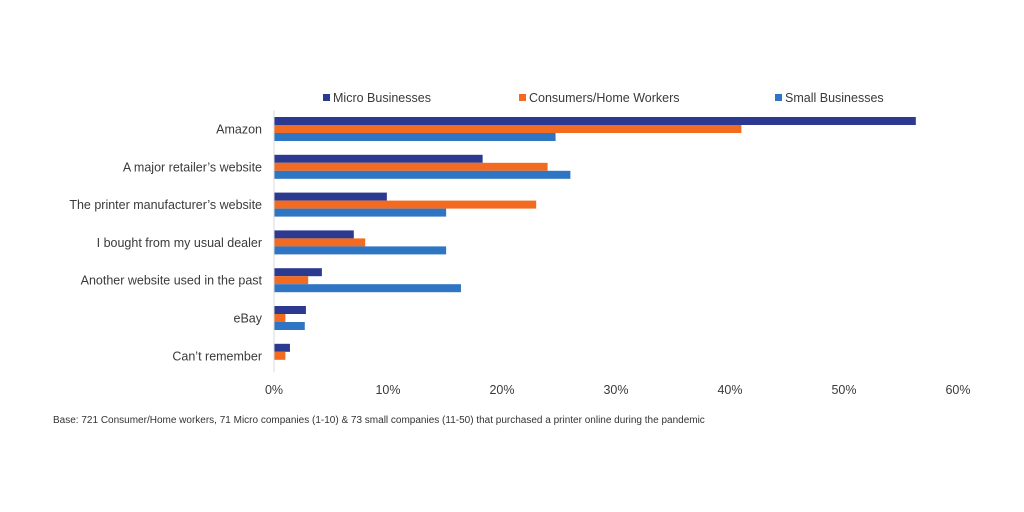 The height and width of the screenshot is (512, 1024). What do you see at coordinates (843, 390) in the screenshot?
I see `x-tick-label: 50%` at bounding box center [843, 390].